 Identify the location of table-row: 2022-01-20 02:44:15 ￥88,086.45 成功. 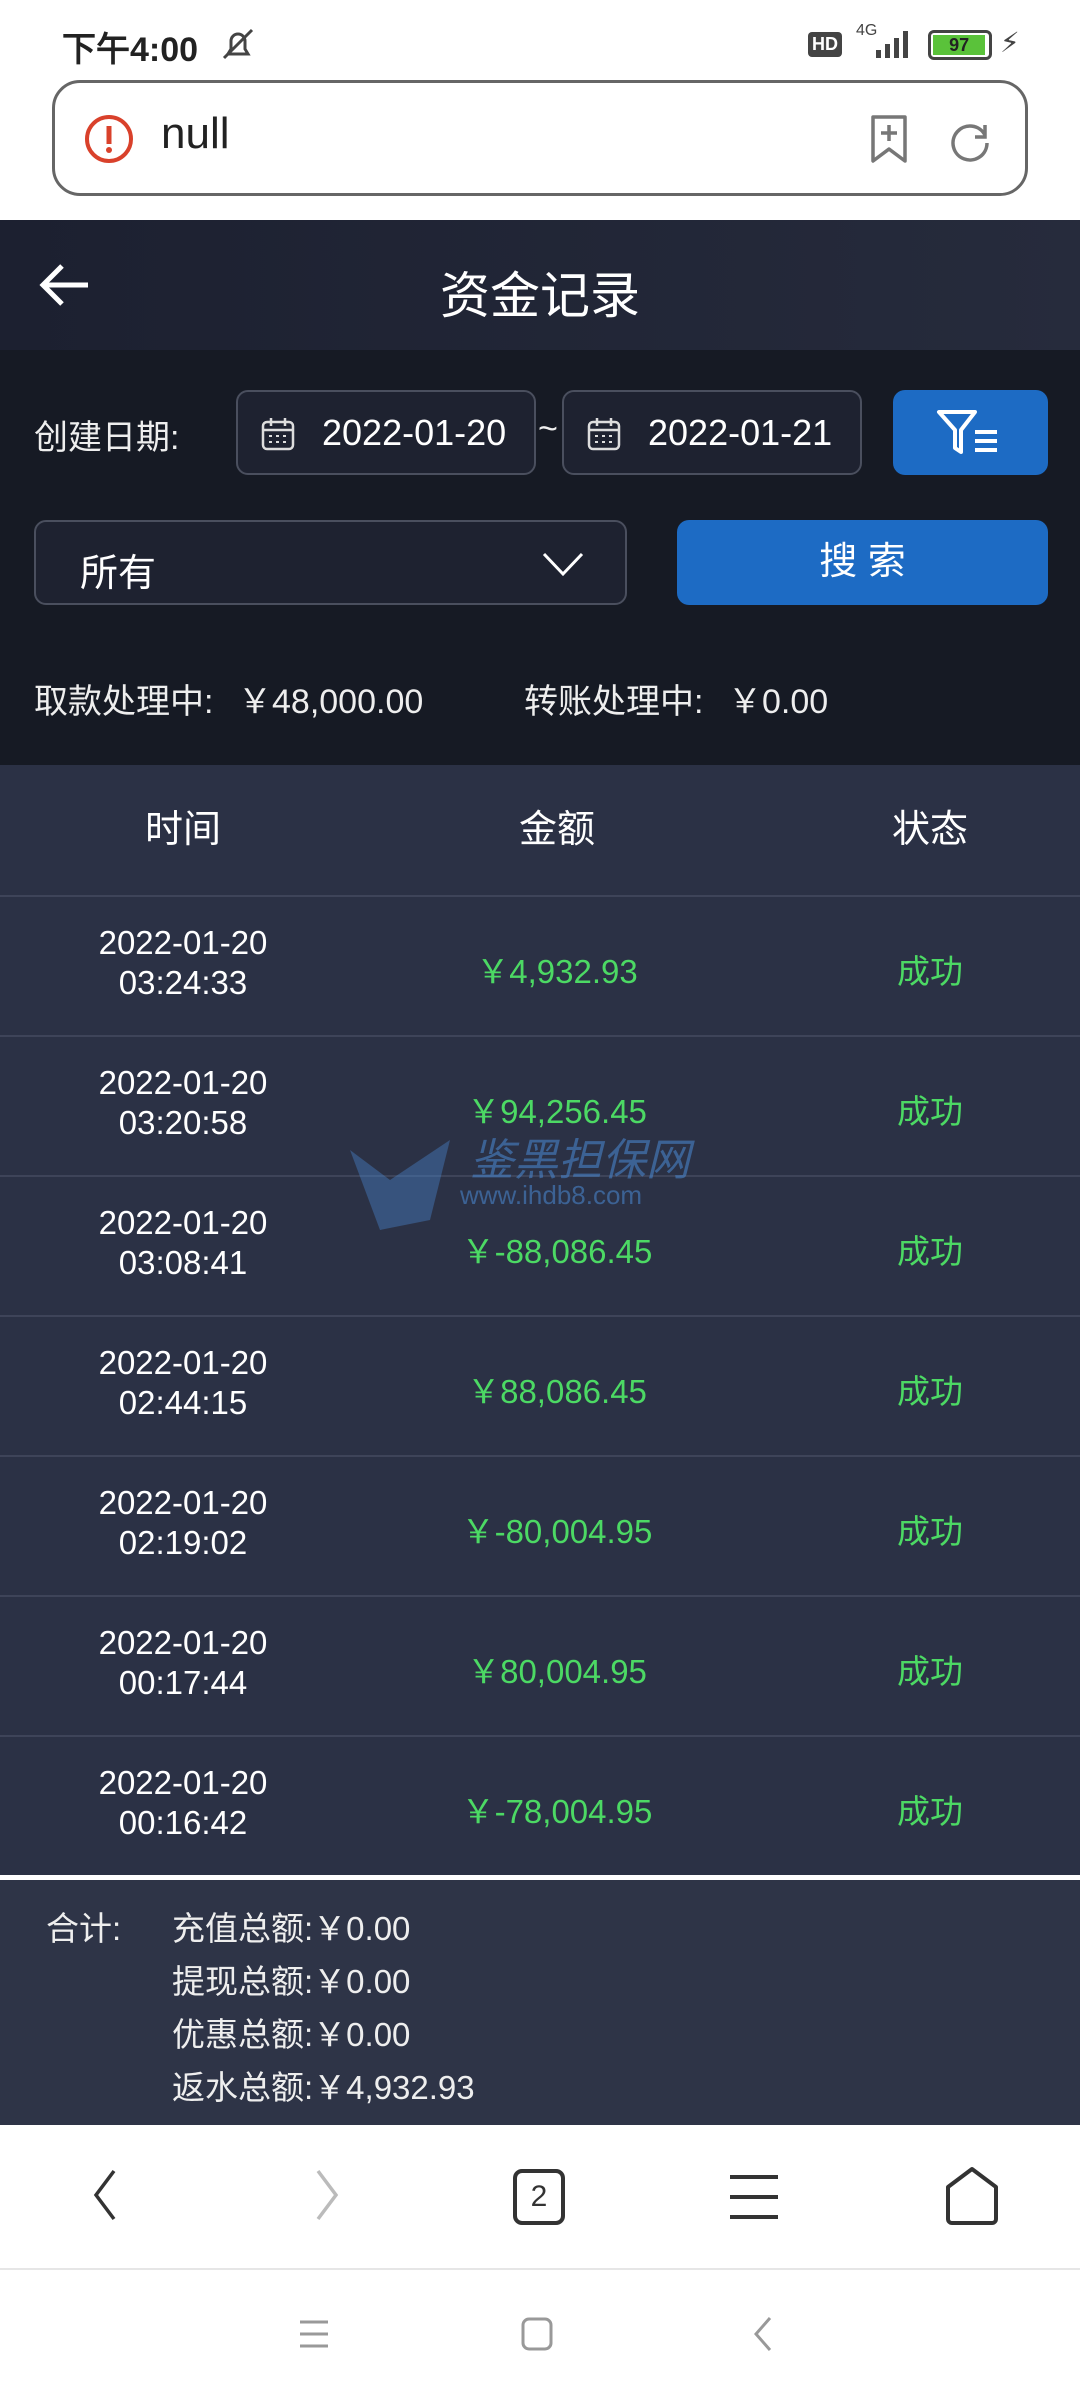
(540, 1385).